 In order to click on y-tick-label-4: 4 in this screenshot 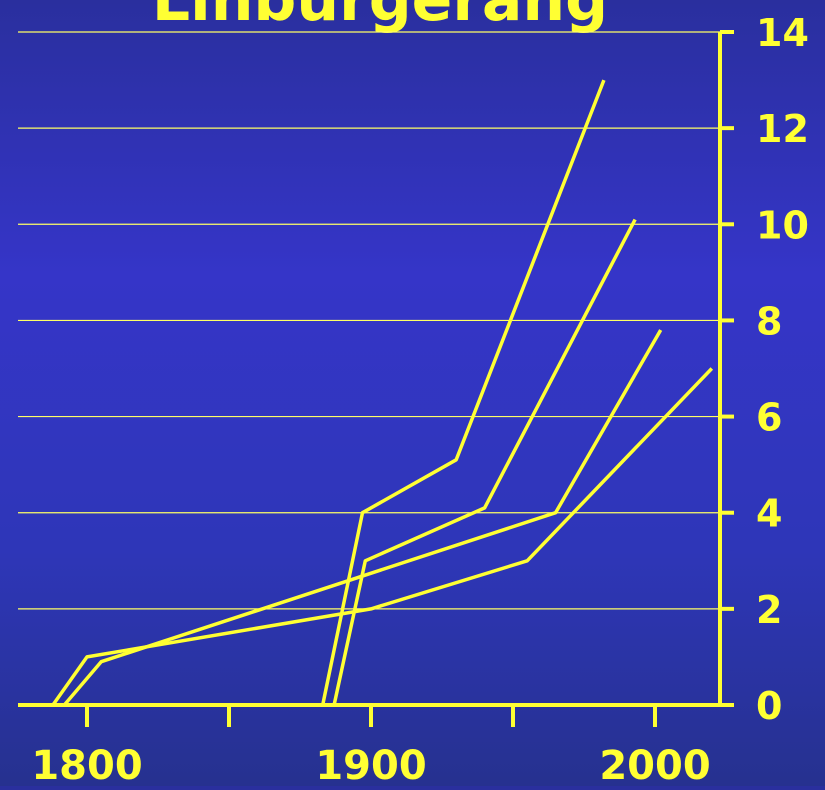, I will do `click(769, 514)`.